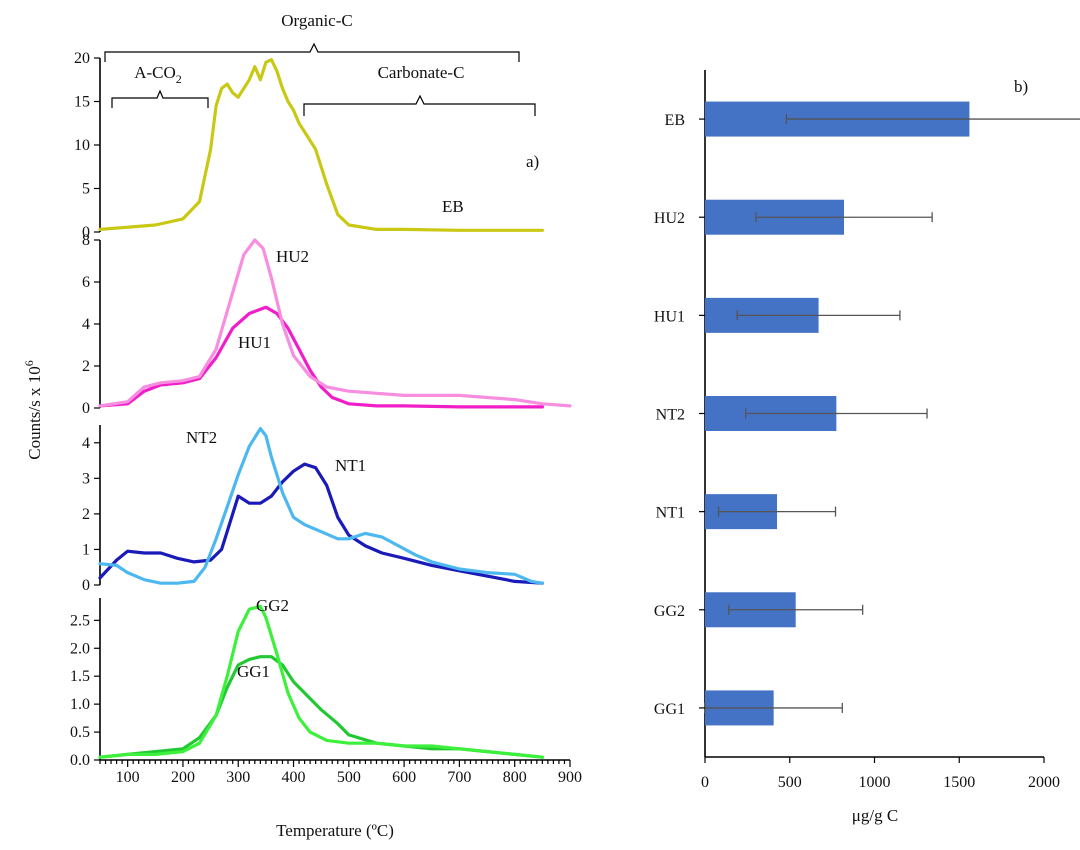  What do you see at coordinates (34, 413) in the screenshot?
I see `panel-a-y-axis-title-base: Counts/s x 10` at bounding box center [34, 413].